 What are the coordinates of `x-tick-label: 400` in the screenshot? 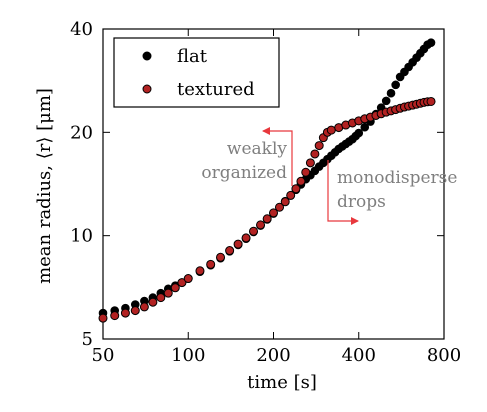 It's located at (359, 355).